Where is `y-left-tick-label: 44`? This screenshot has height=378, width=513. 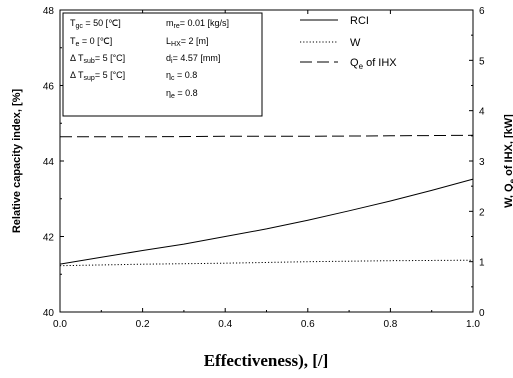
y-left-tick-label: 44 is located at coordinates (49, 162).